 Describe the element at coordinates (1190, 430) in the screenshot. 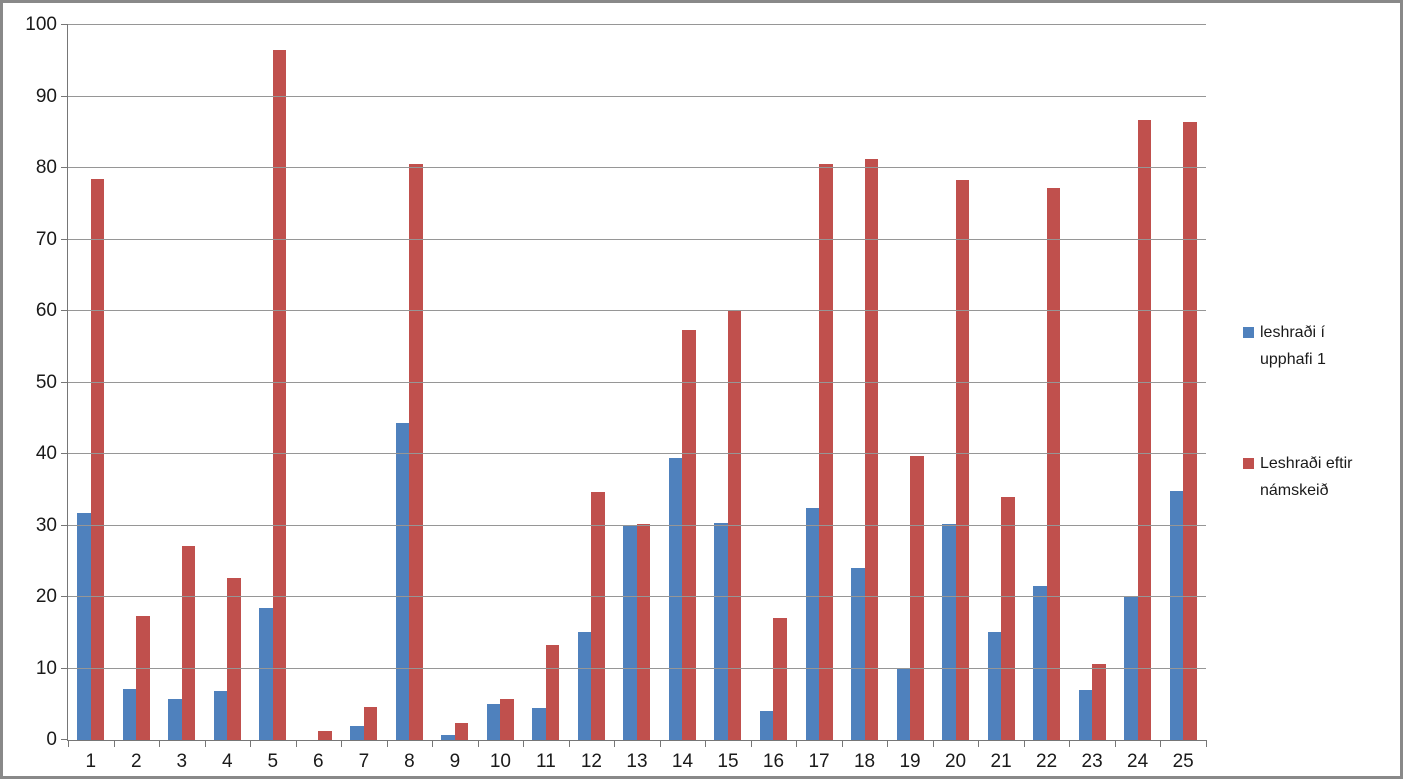

I see `bar-series2-cat25` at that location.